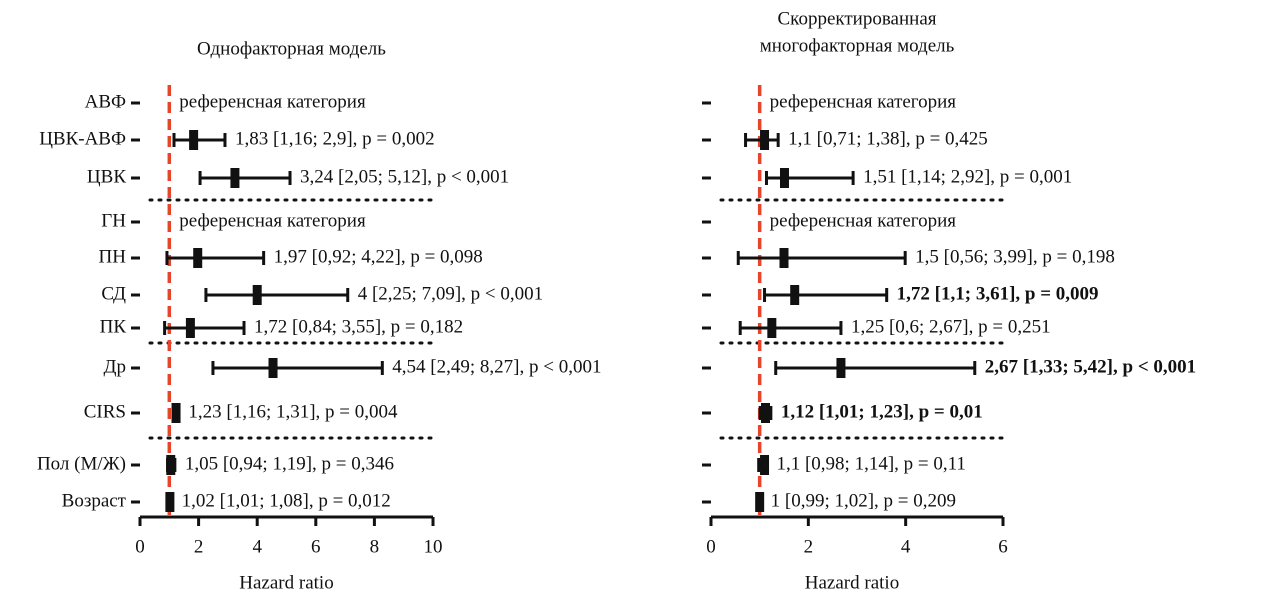  Describe the element at coordinates (113, 326) in the screenshot. I see `row-label: ПК` at that location.